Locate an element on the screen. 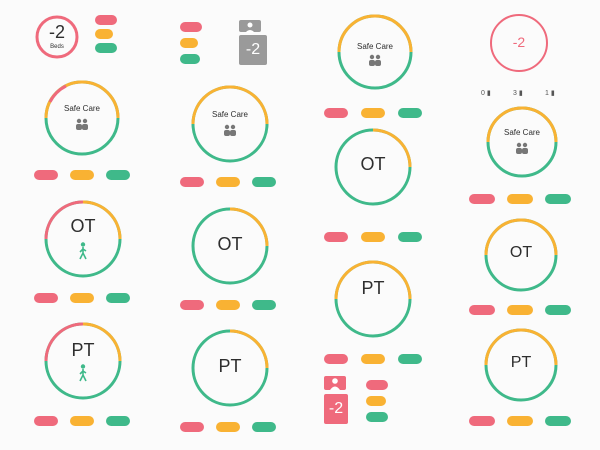 The height and width of the screenshot is (450, 600). red-count-badge: -2 is located at coordinates (336, 409).